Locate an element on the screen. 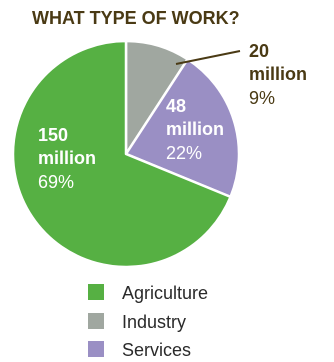  legend-swatch-services is located at coordinates (96, 349).